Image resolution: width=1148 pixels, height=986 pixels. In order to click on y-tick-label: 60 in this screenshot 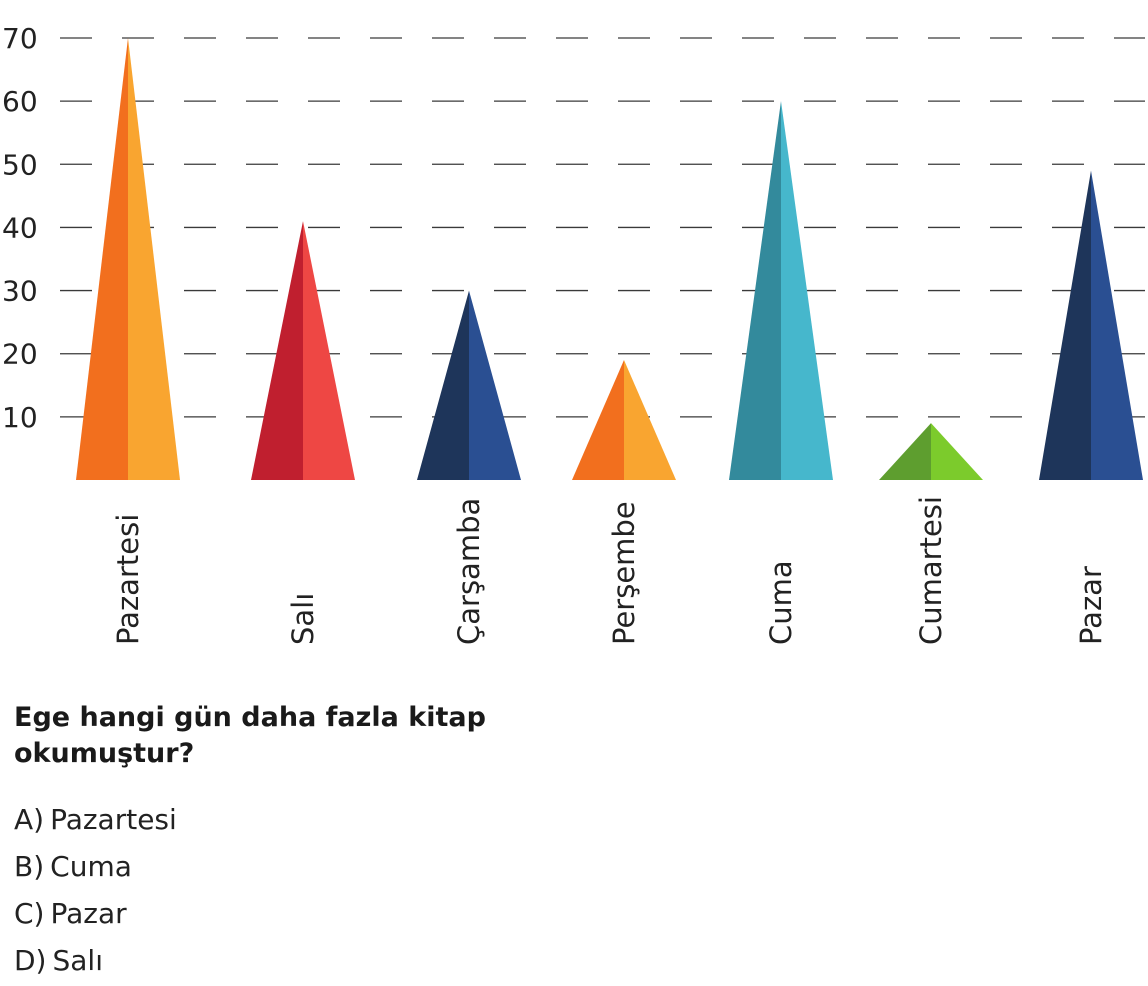, I will do `click(20, 101)`.